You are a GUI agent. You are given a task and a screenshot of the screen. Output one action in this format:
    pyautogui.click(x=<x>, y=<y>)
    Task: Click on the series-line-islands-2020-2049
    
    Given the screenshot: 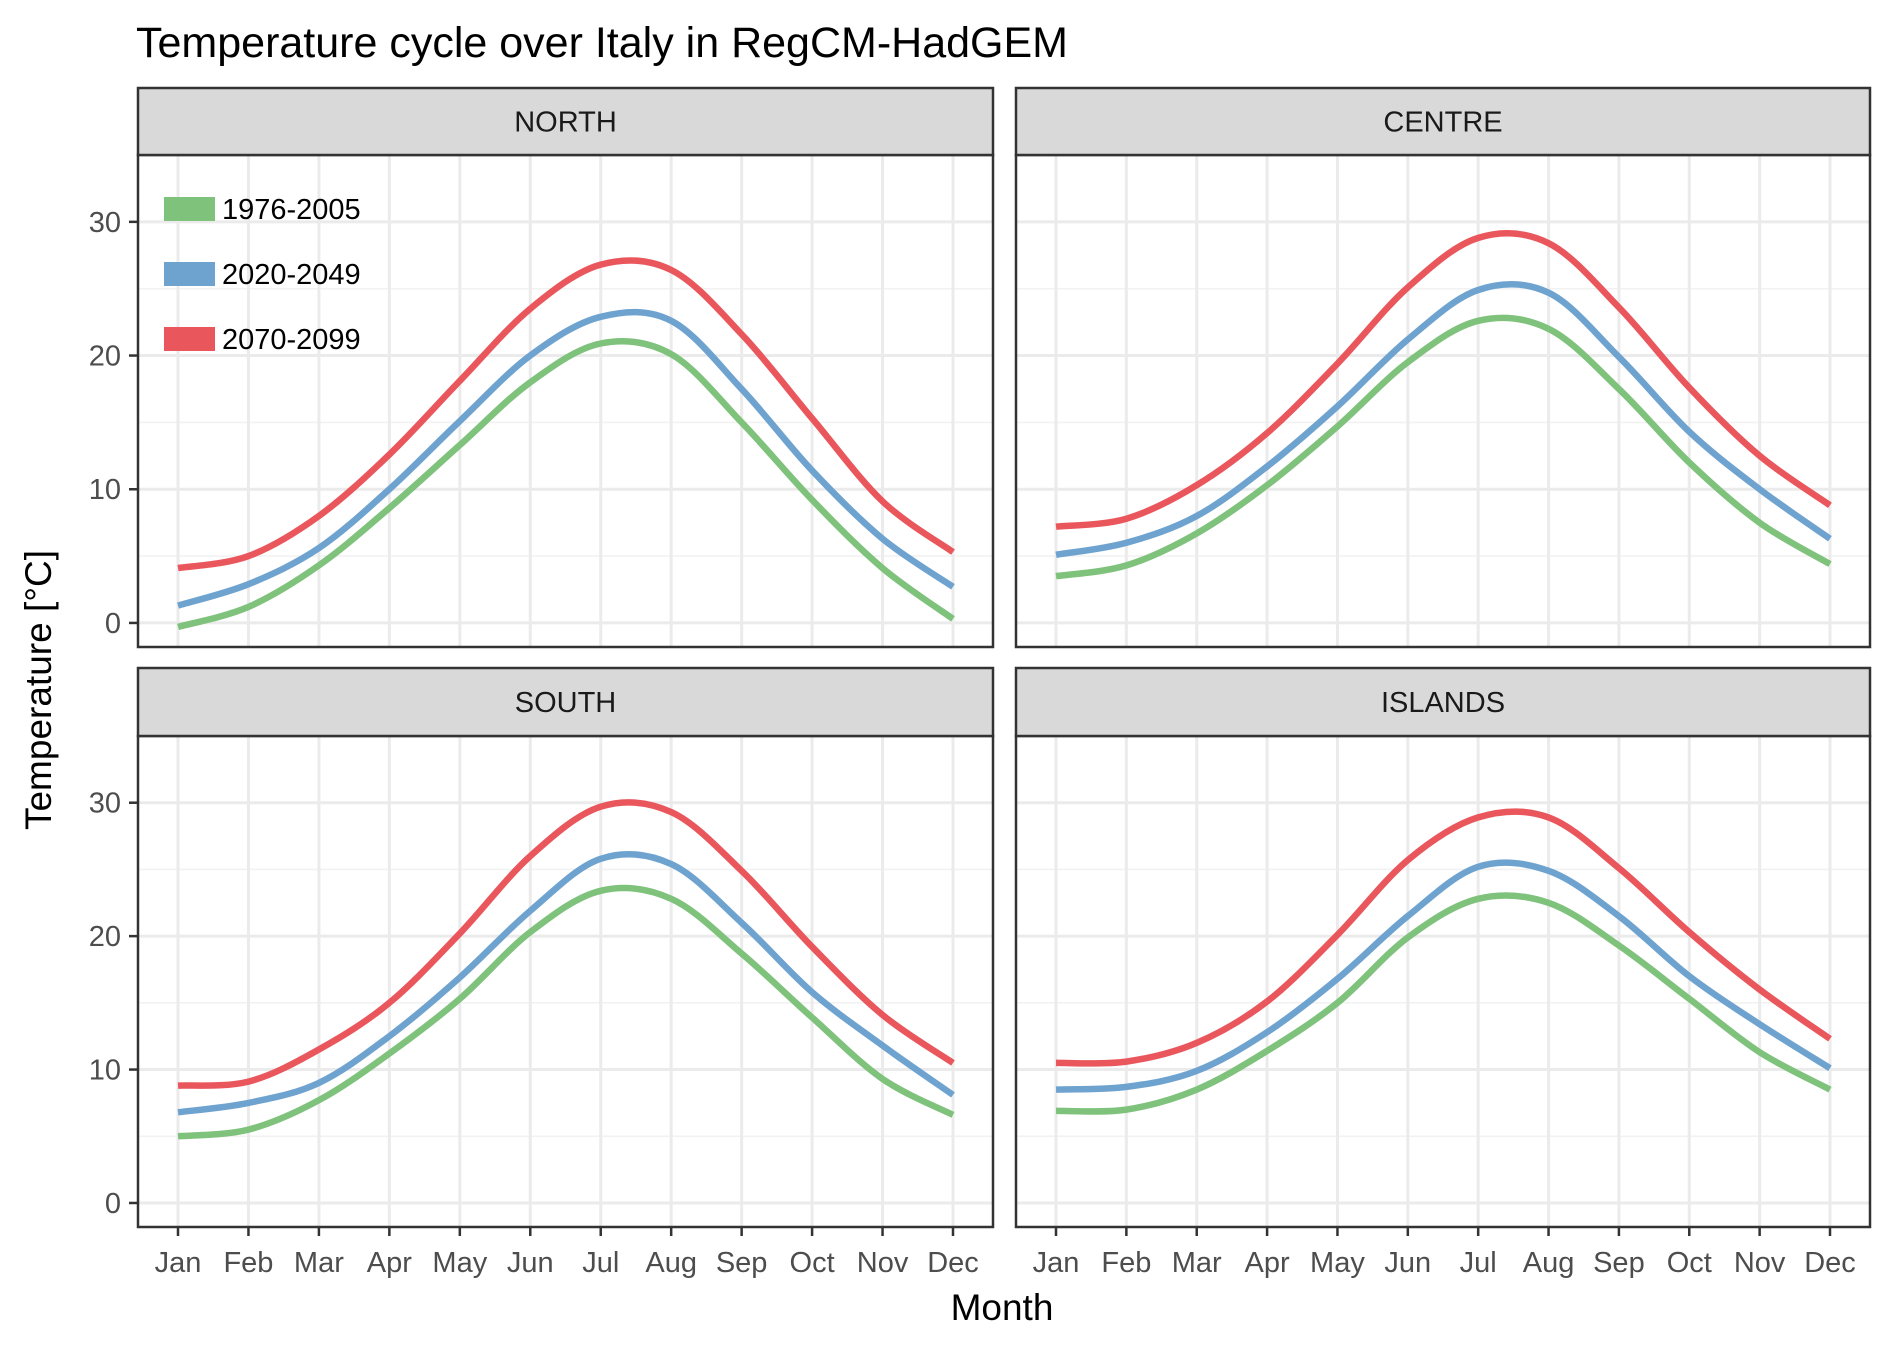 What is the action you would take?
    pyautogui.click(x=1443, y=976)
    